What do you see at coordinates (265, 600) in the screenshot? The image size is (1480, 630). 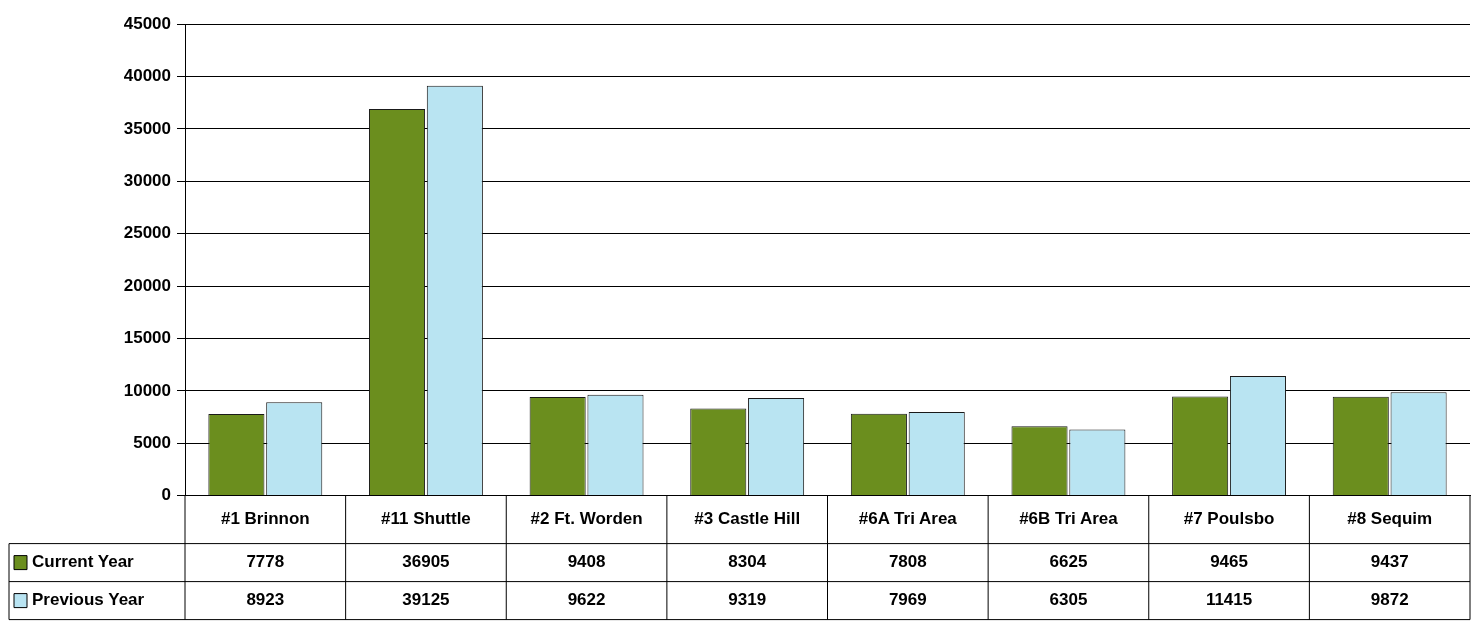 I see `data-label: 8923` at bounding box center [265, 600].